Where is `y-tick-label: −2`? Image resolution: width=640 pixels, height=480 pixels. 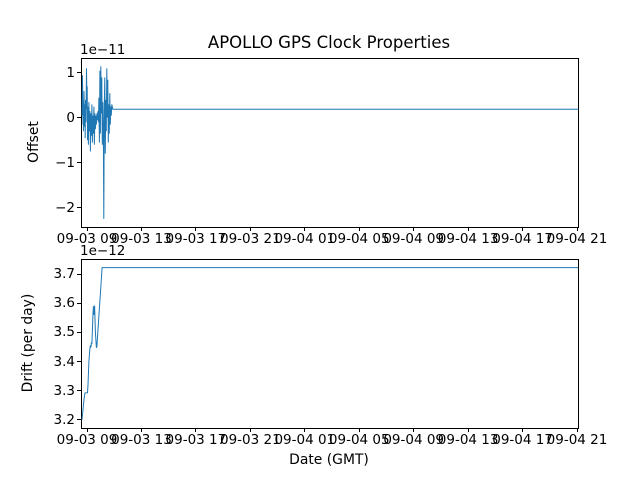
y-tick-label: −2 is located at coordinates (65, 207).